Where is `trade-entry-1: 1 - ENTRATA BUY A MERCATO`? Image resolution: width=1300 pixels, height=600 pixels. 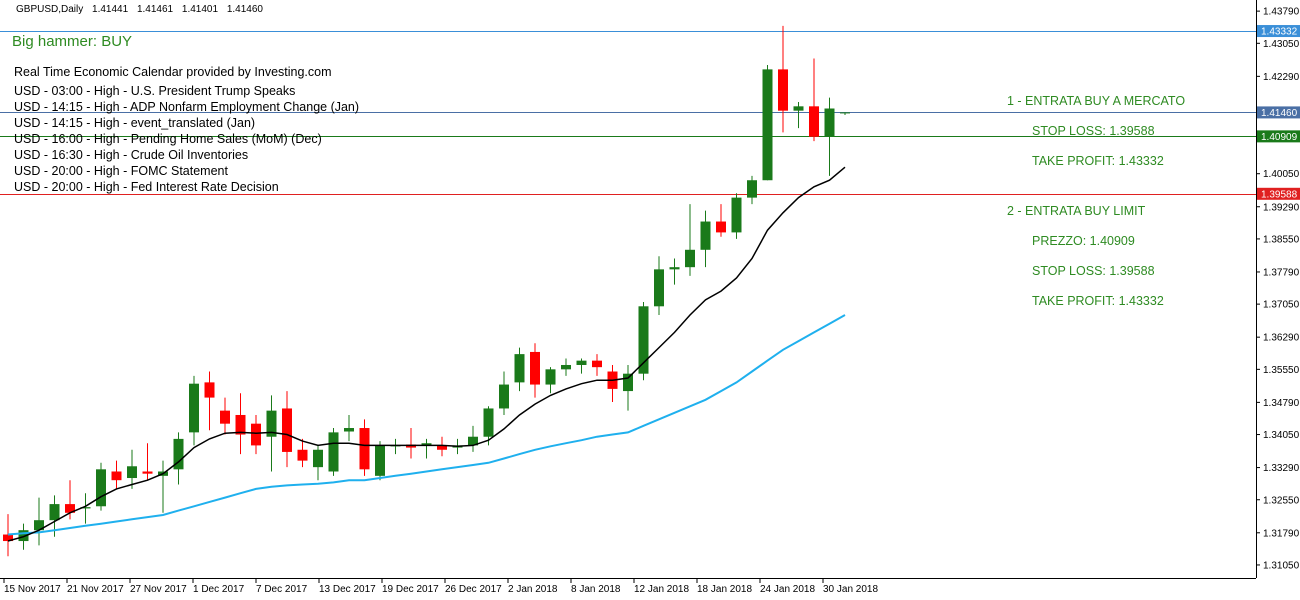
trade-entry-1: 1 - ENTRATA BUY A MERCATO is located at coordinates (1096, 101).